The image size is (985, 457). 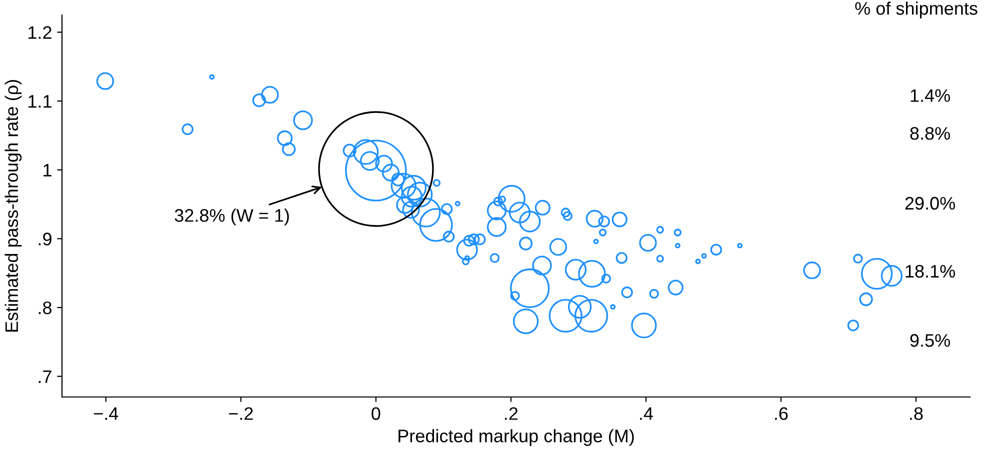 I want to click on annotation: 8.8%, so click(x=930, y=133).